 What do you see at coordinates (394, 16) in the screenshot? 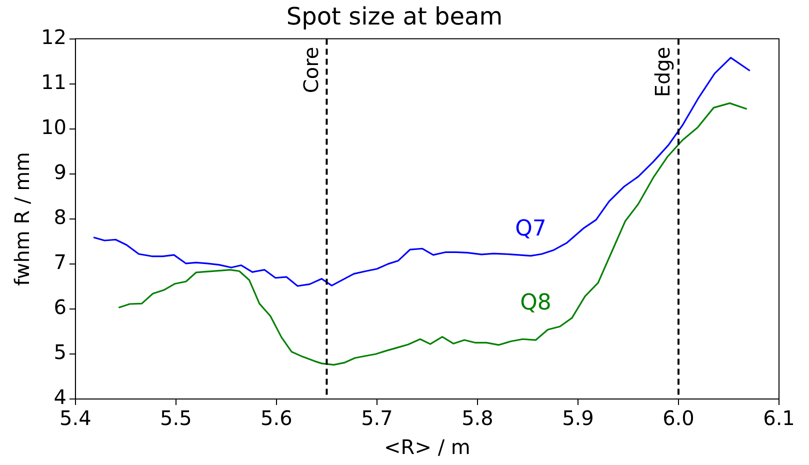
I see `chart-title: Spot size at beam` at bounding box center [394, 16].